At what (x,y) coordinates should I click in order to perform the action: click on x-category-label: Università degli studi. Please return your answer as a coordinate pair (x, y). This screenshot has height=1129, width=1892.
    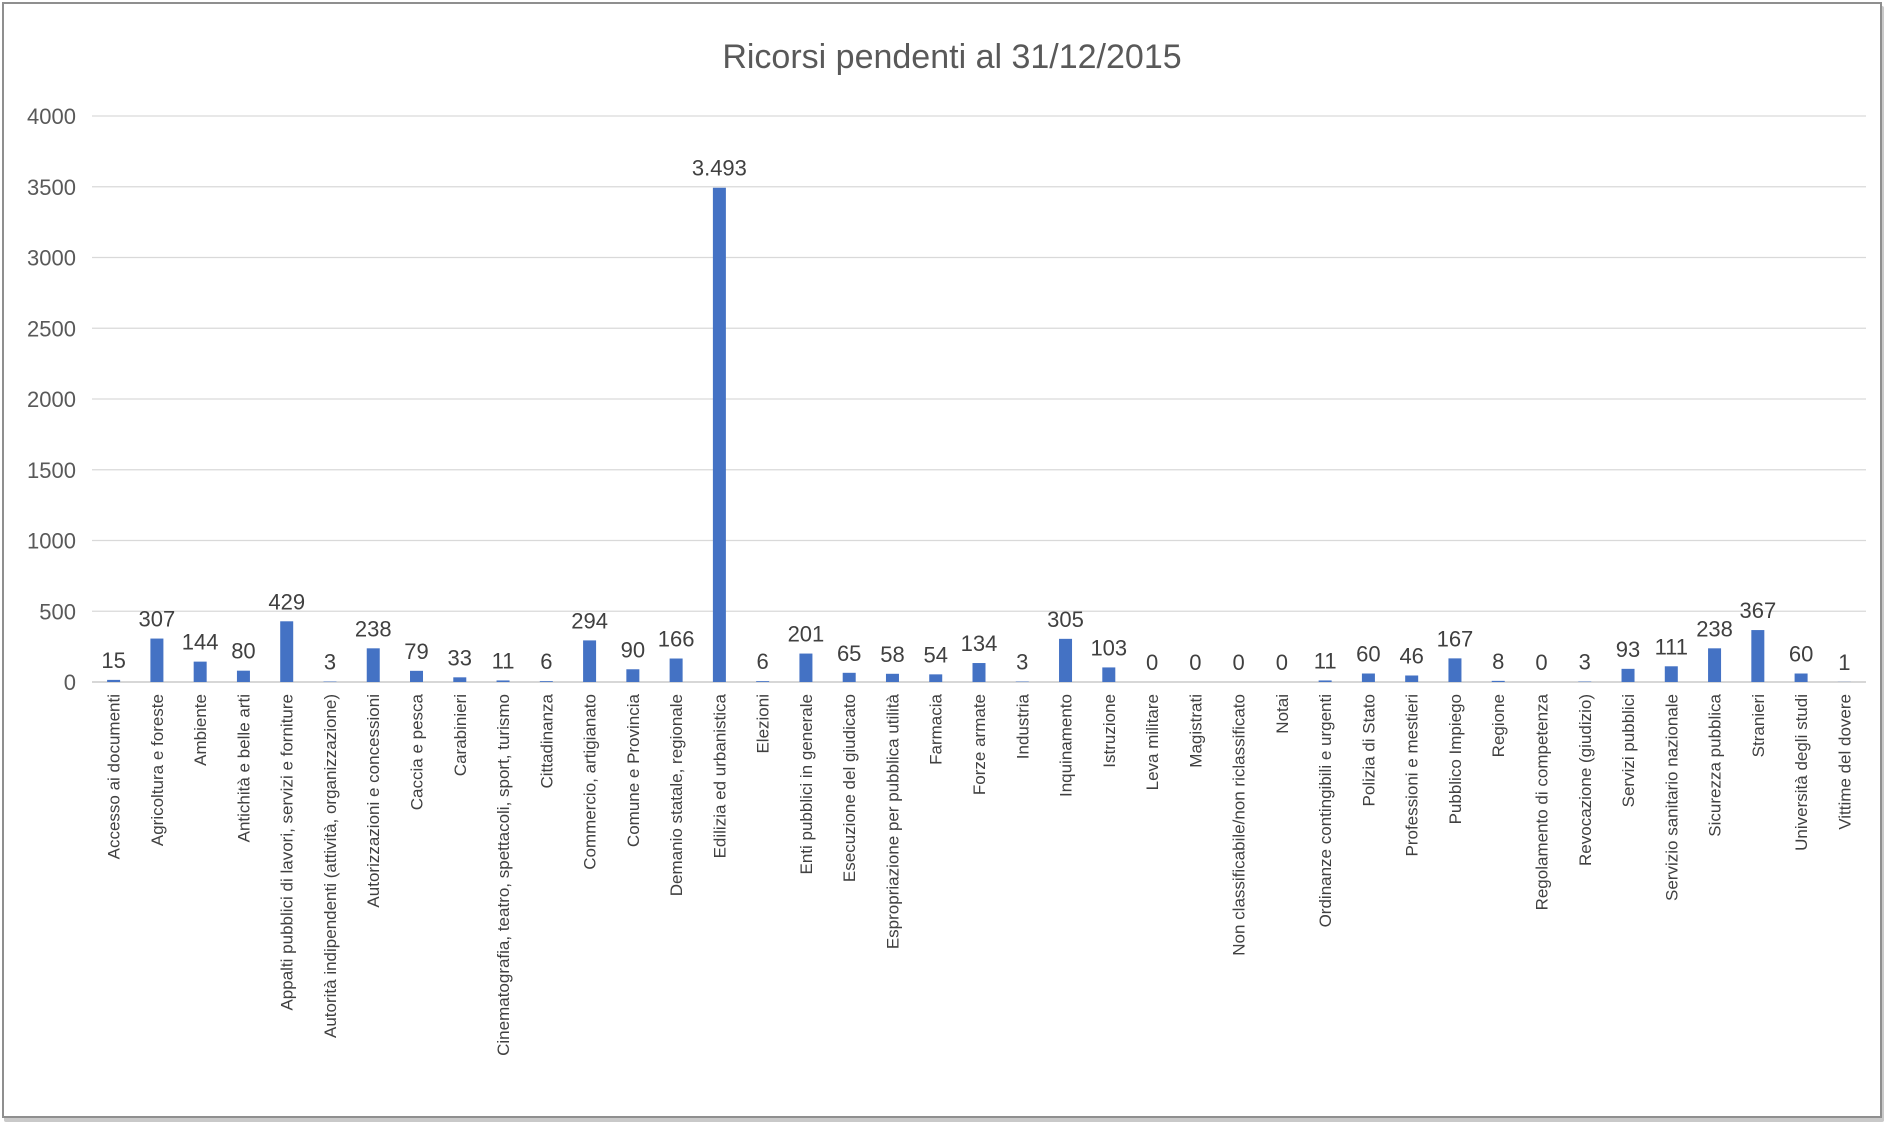
    Looking at the image, I should click on (1801, 772).